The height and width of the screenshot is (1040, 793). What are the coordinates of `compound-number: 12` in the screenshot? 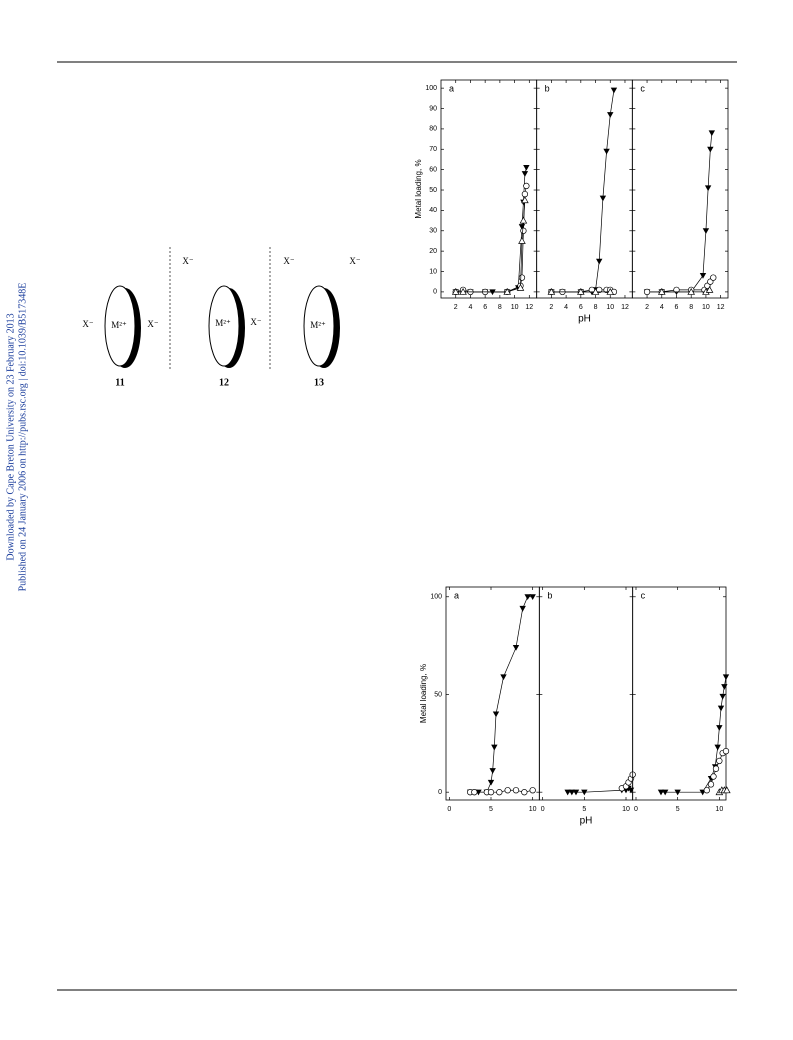 It's located at (224, 382).